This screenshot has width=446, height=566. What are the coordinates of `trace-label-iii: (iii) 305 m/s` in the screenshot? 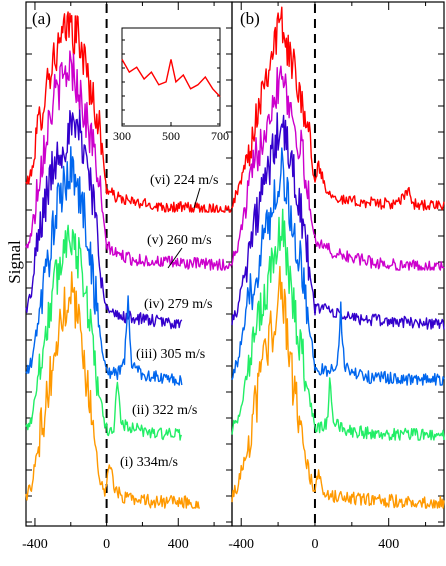 It's located at (170, 354).